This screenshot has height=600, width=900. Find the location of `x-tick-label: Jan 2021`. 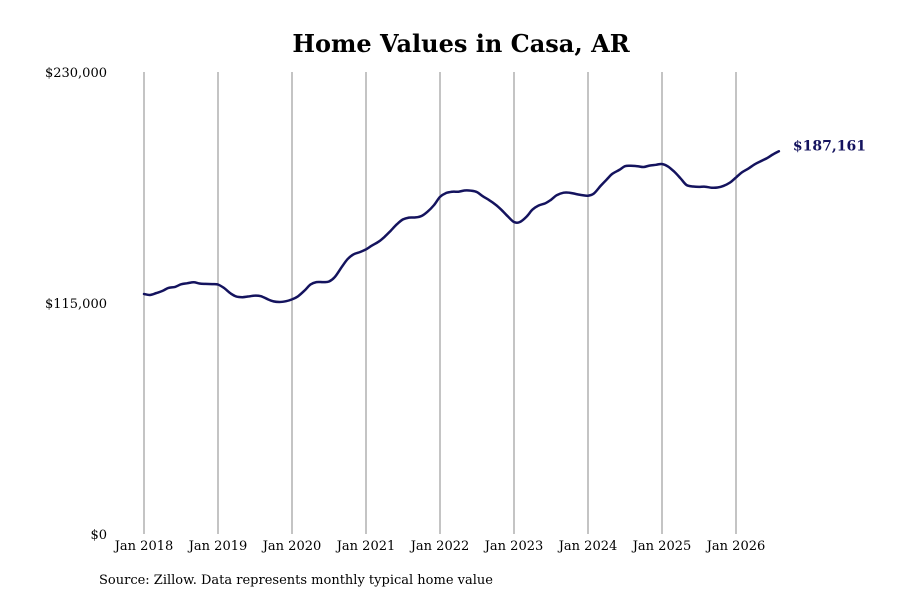

x-tick-label: Jan 2021 is located at coordinates (365, 546).